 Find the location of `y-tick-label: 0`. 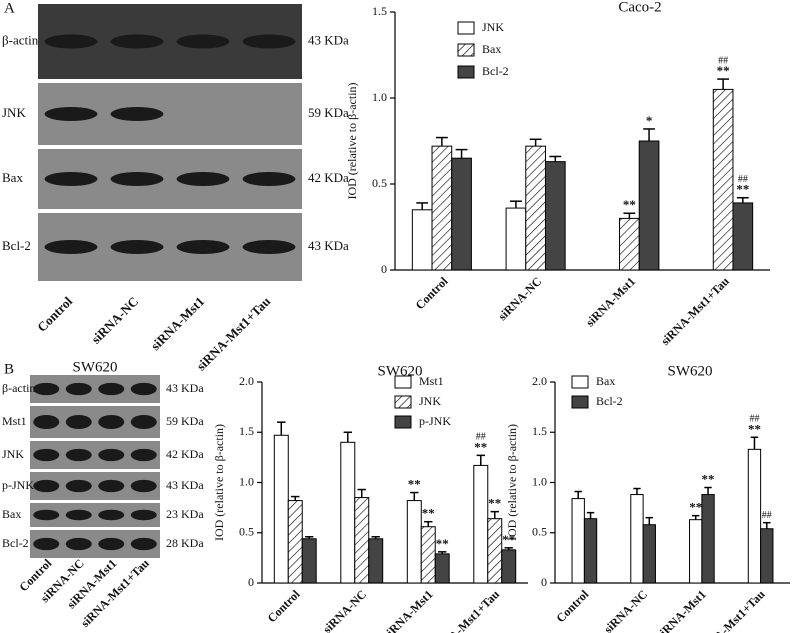

y-tick-label: 0 is located at coordinates (384, 269).